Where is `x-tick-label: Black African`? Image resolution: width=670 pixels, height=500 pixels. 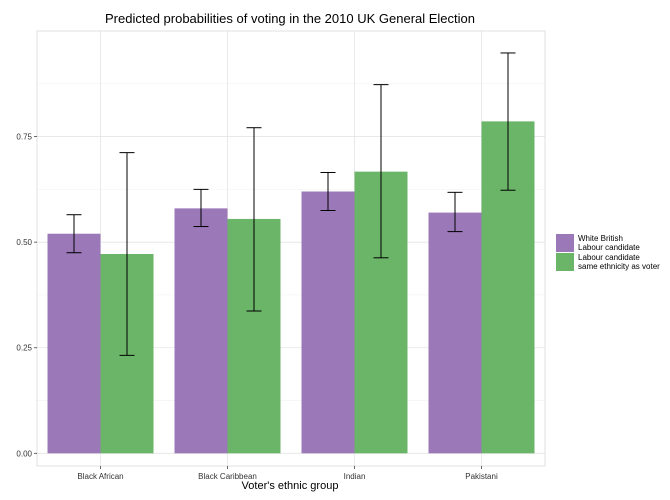
x-tick-label: Black African is located at coordinates (100, 476).